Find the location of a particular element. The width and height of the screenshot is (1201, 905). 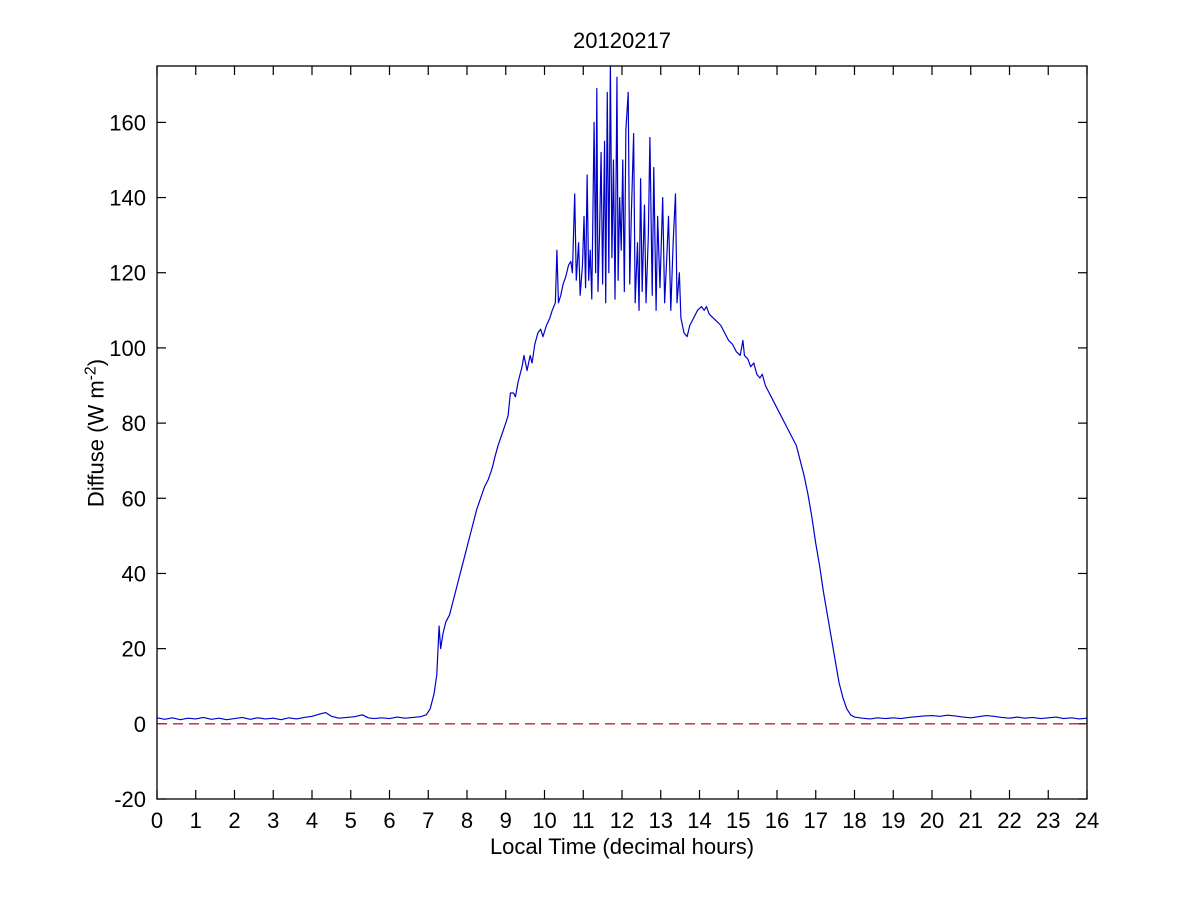

x-tick-label: 8 is located at coordinates (467, 820).